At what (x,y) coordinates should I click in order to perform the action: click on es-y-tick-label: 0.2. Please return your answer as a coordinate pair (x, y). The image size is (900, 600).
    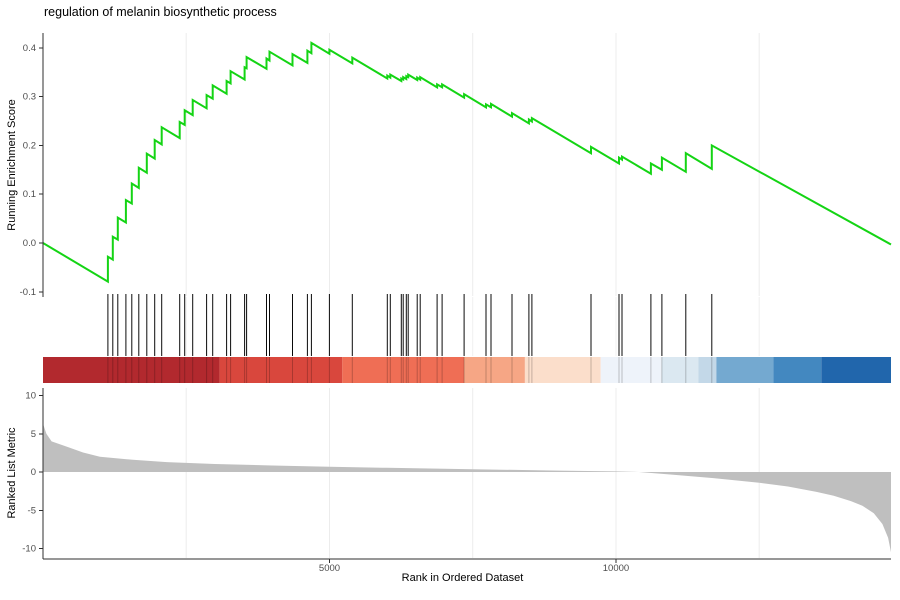
    Looking at the image, I should click on (29, 145).